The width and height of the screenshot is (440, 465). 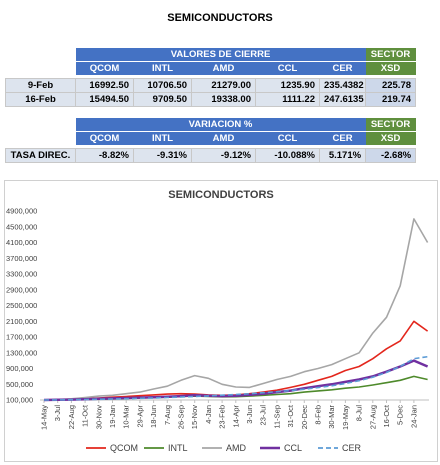 What do you see at coordinates (400, 415) in the screenshot?
I see `x-tick-label: 5-Dec` at bounding box center [400, 415].